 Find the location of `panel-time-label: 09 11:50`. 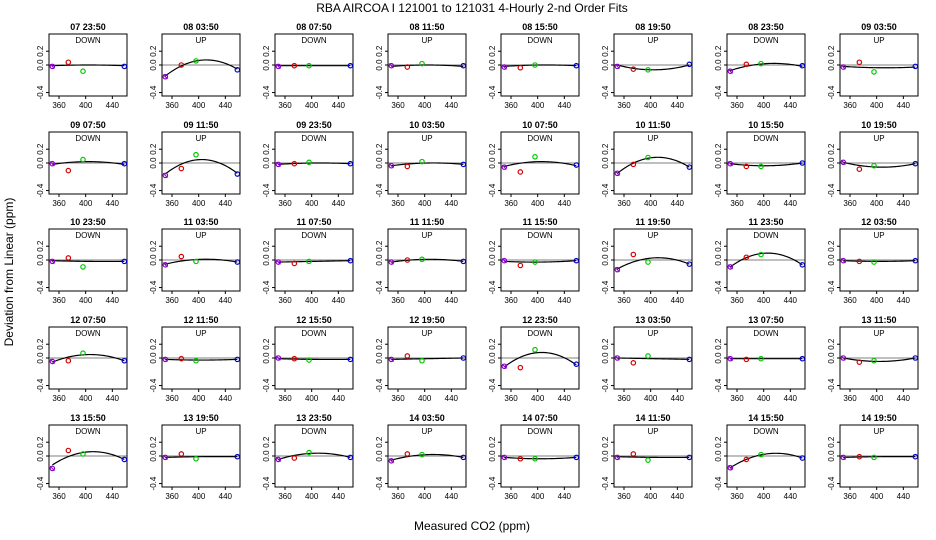

panel-time-label: 09 11:50 is located at coordinates (200, 125).